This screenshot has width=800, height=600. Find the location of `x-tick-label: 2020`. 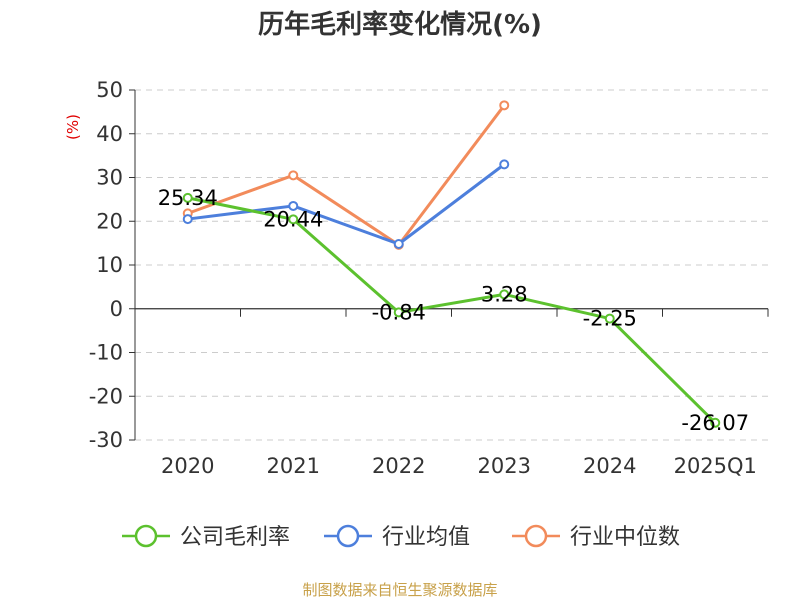

x-tick-label: 2020 is located at coordinates (187, 466).